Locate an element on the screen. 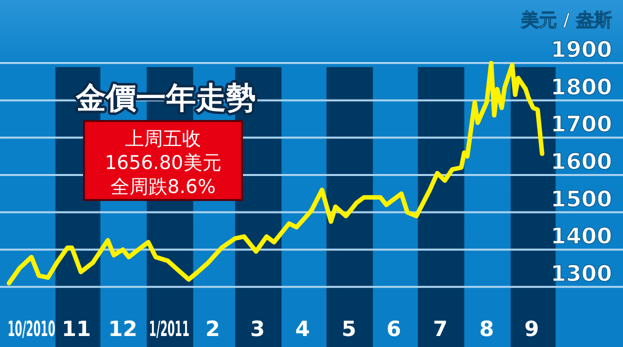 This screenshot has width=623, height=347. x-tick-label: 7 is located at coordinates (440, 329).